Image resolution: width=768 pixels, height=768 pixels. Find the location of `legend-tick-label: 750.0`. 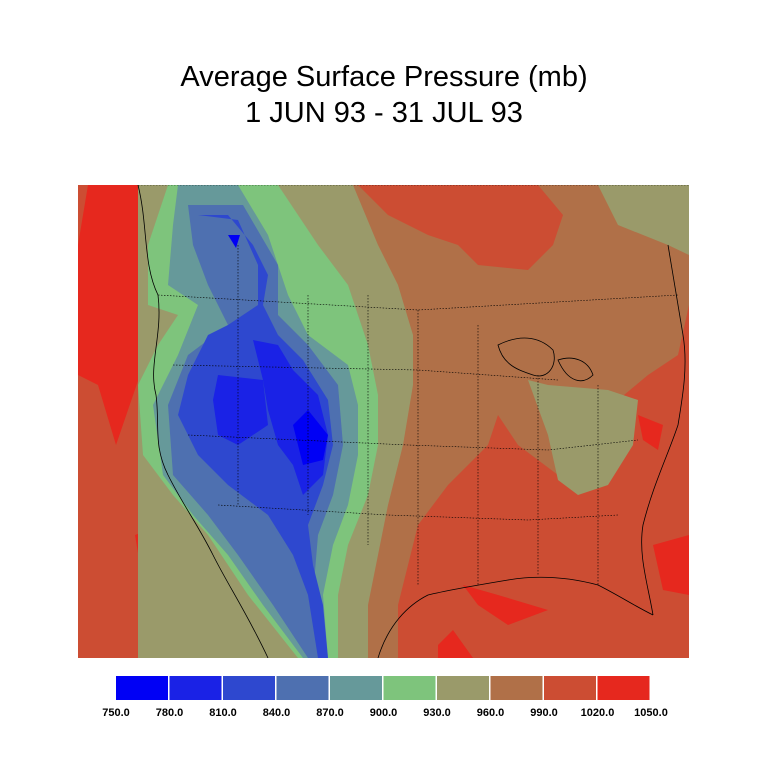

legend-tick-label: 750.0 is located at coordinates (116, 713).